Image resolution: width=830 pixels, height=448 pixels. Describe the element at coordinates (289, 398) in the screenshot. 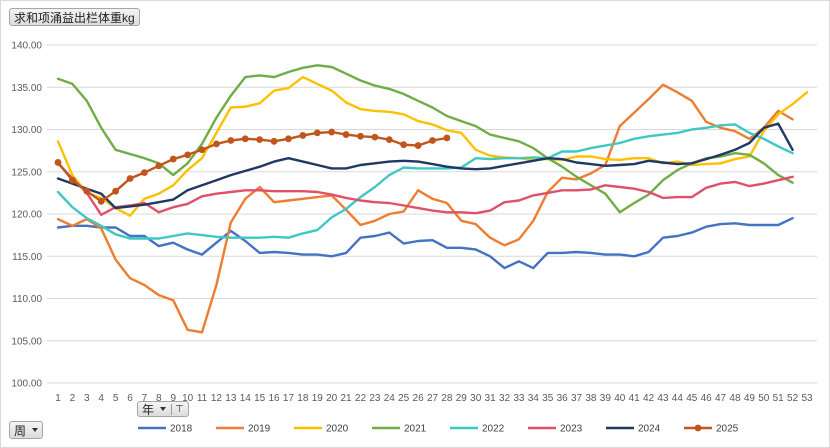

I see `x-tick-label: 17` at that location.